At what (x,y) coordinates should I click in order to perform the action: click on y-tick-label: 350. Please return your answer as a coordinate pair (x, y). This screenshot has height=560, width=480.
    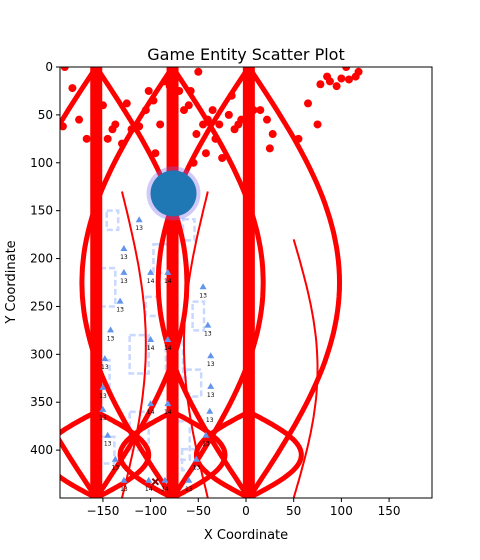
    Looking at the image, I should click on (41, 402).